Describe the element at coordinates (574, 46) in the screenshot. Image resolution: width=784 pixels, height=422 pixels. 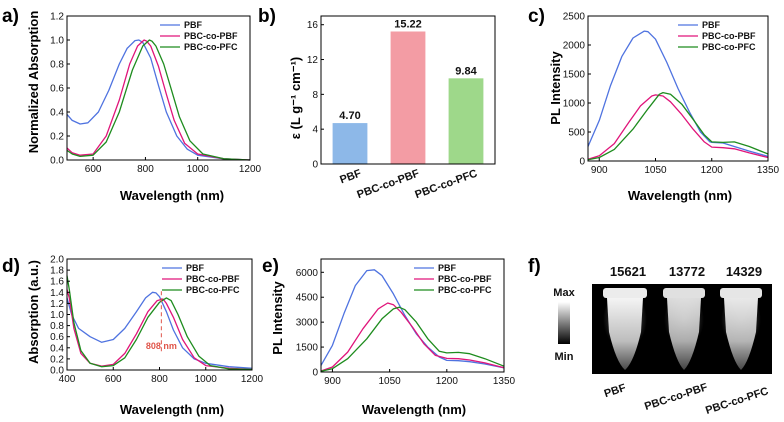
I see `y-tick-label: 2000` at that location.